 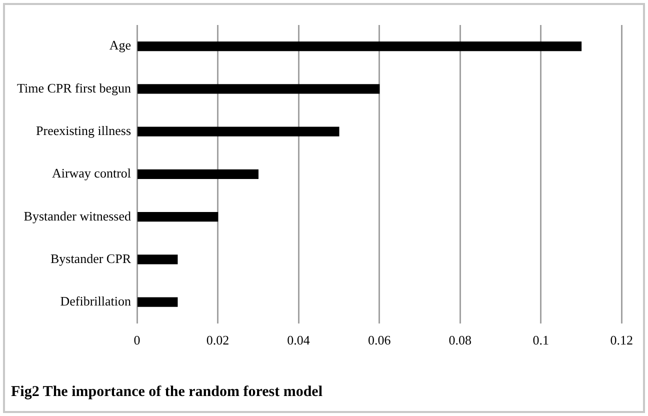 What do you see at coordinates (91, 258) in the screenshot?
I see `y-tick-label: Bystander CPR` at bounding box center [91, 258].